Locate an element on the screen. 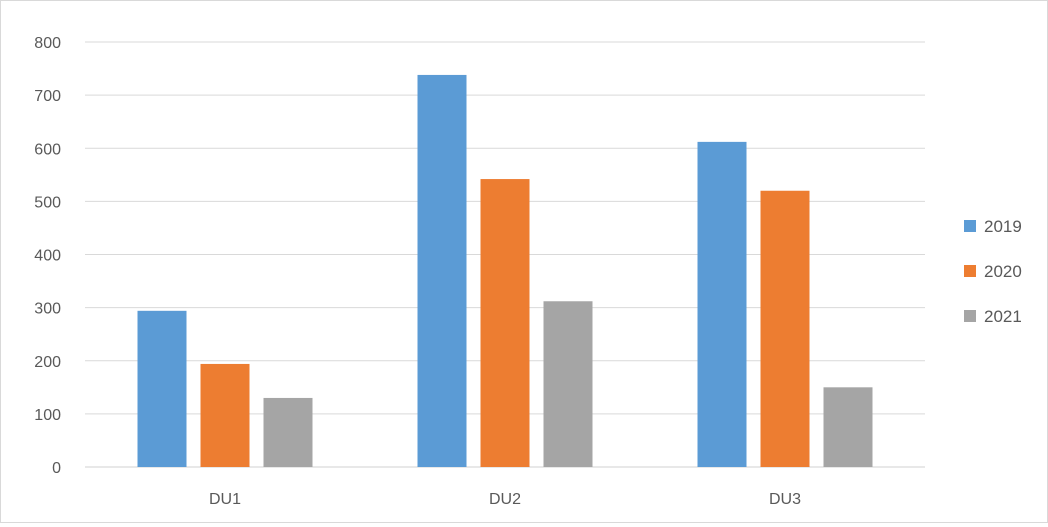  legend-label: 2021 is located at coordinates (1003, 316).